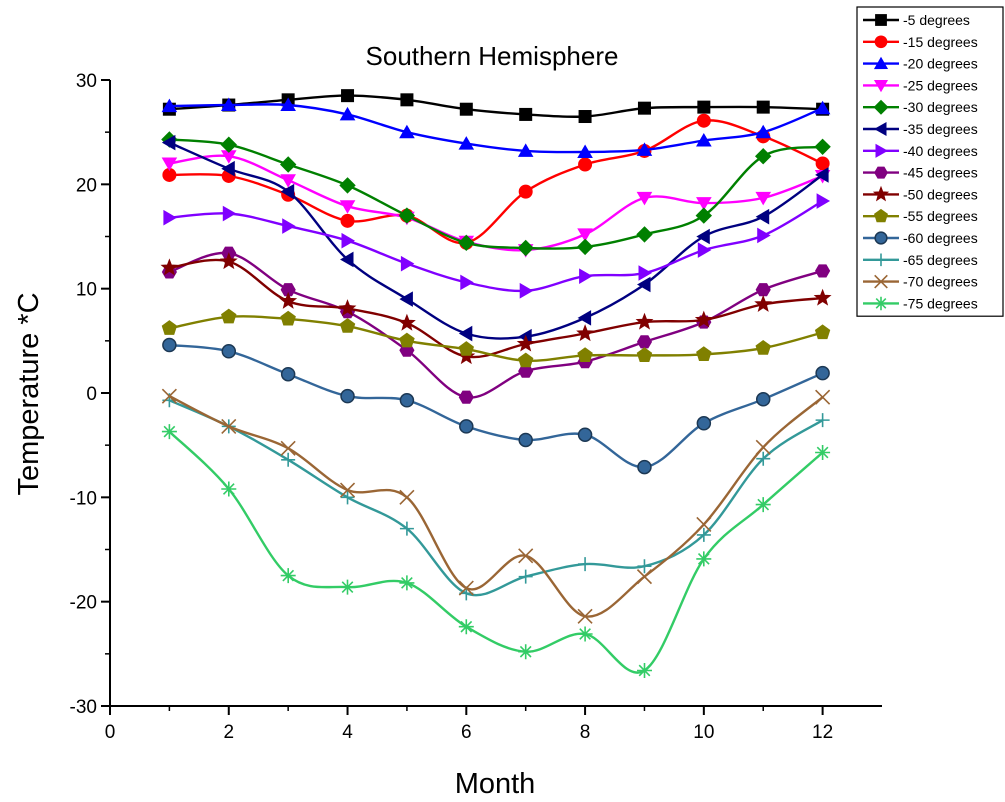 The width and height of the screenshot is (1005, 802). What do you see at coordinates (495, 784) in the screenshot?
I see `x-axis-title: Month` at bounding box center [495, 784].